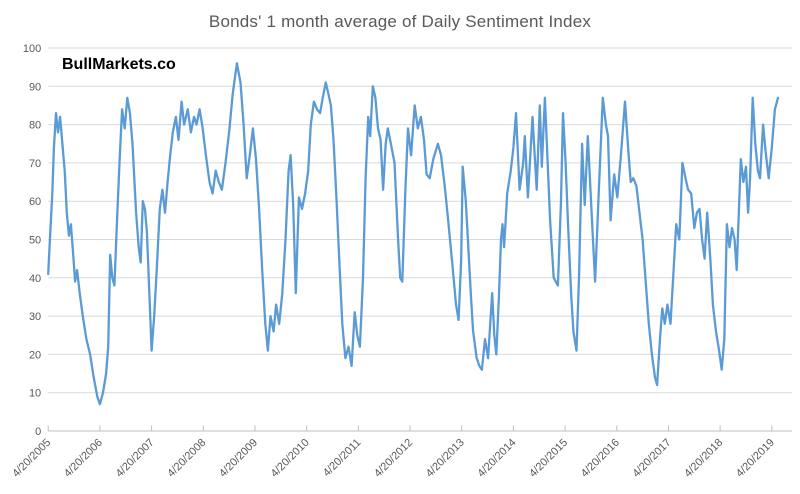  What do you see at coordinates (35, 126) in the screenshot?
I see `y-axis-tick-label: 80` at bounding box center [35, 126].